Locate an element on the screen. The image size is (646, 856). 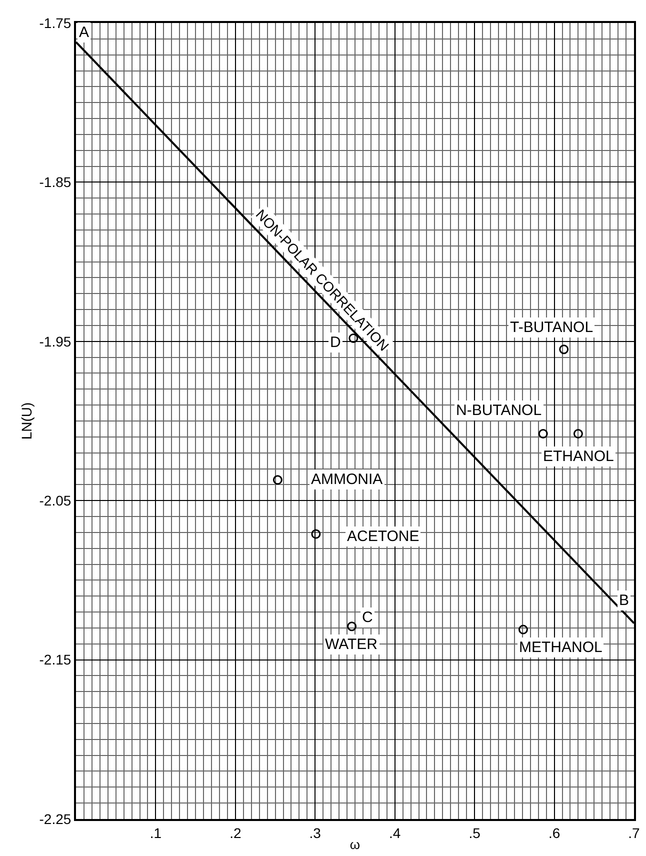
annotation: B is located at coordinates (624, 600).